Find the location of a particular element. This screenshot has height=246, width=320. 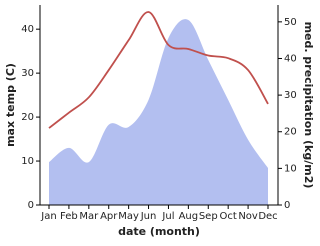

x-tick-label: May is located at coordinates (128, 216).